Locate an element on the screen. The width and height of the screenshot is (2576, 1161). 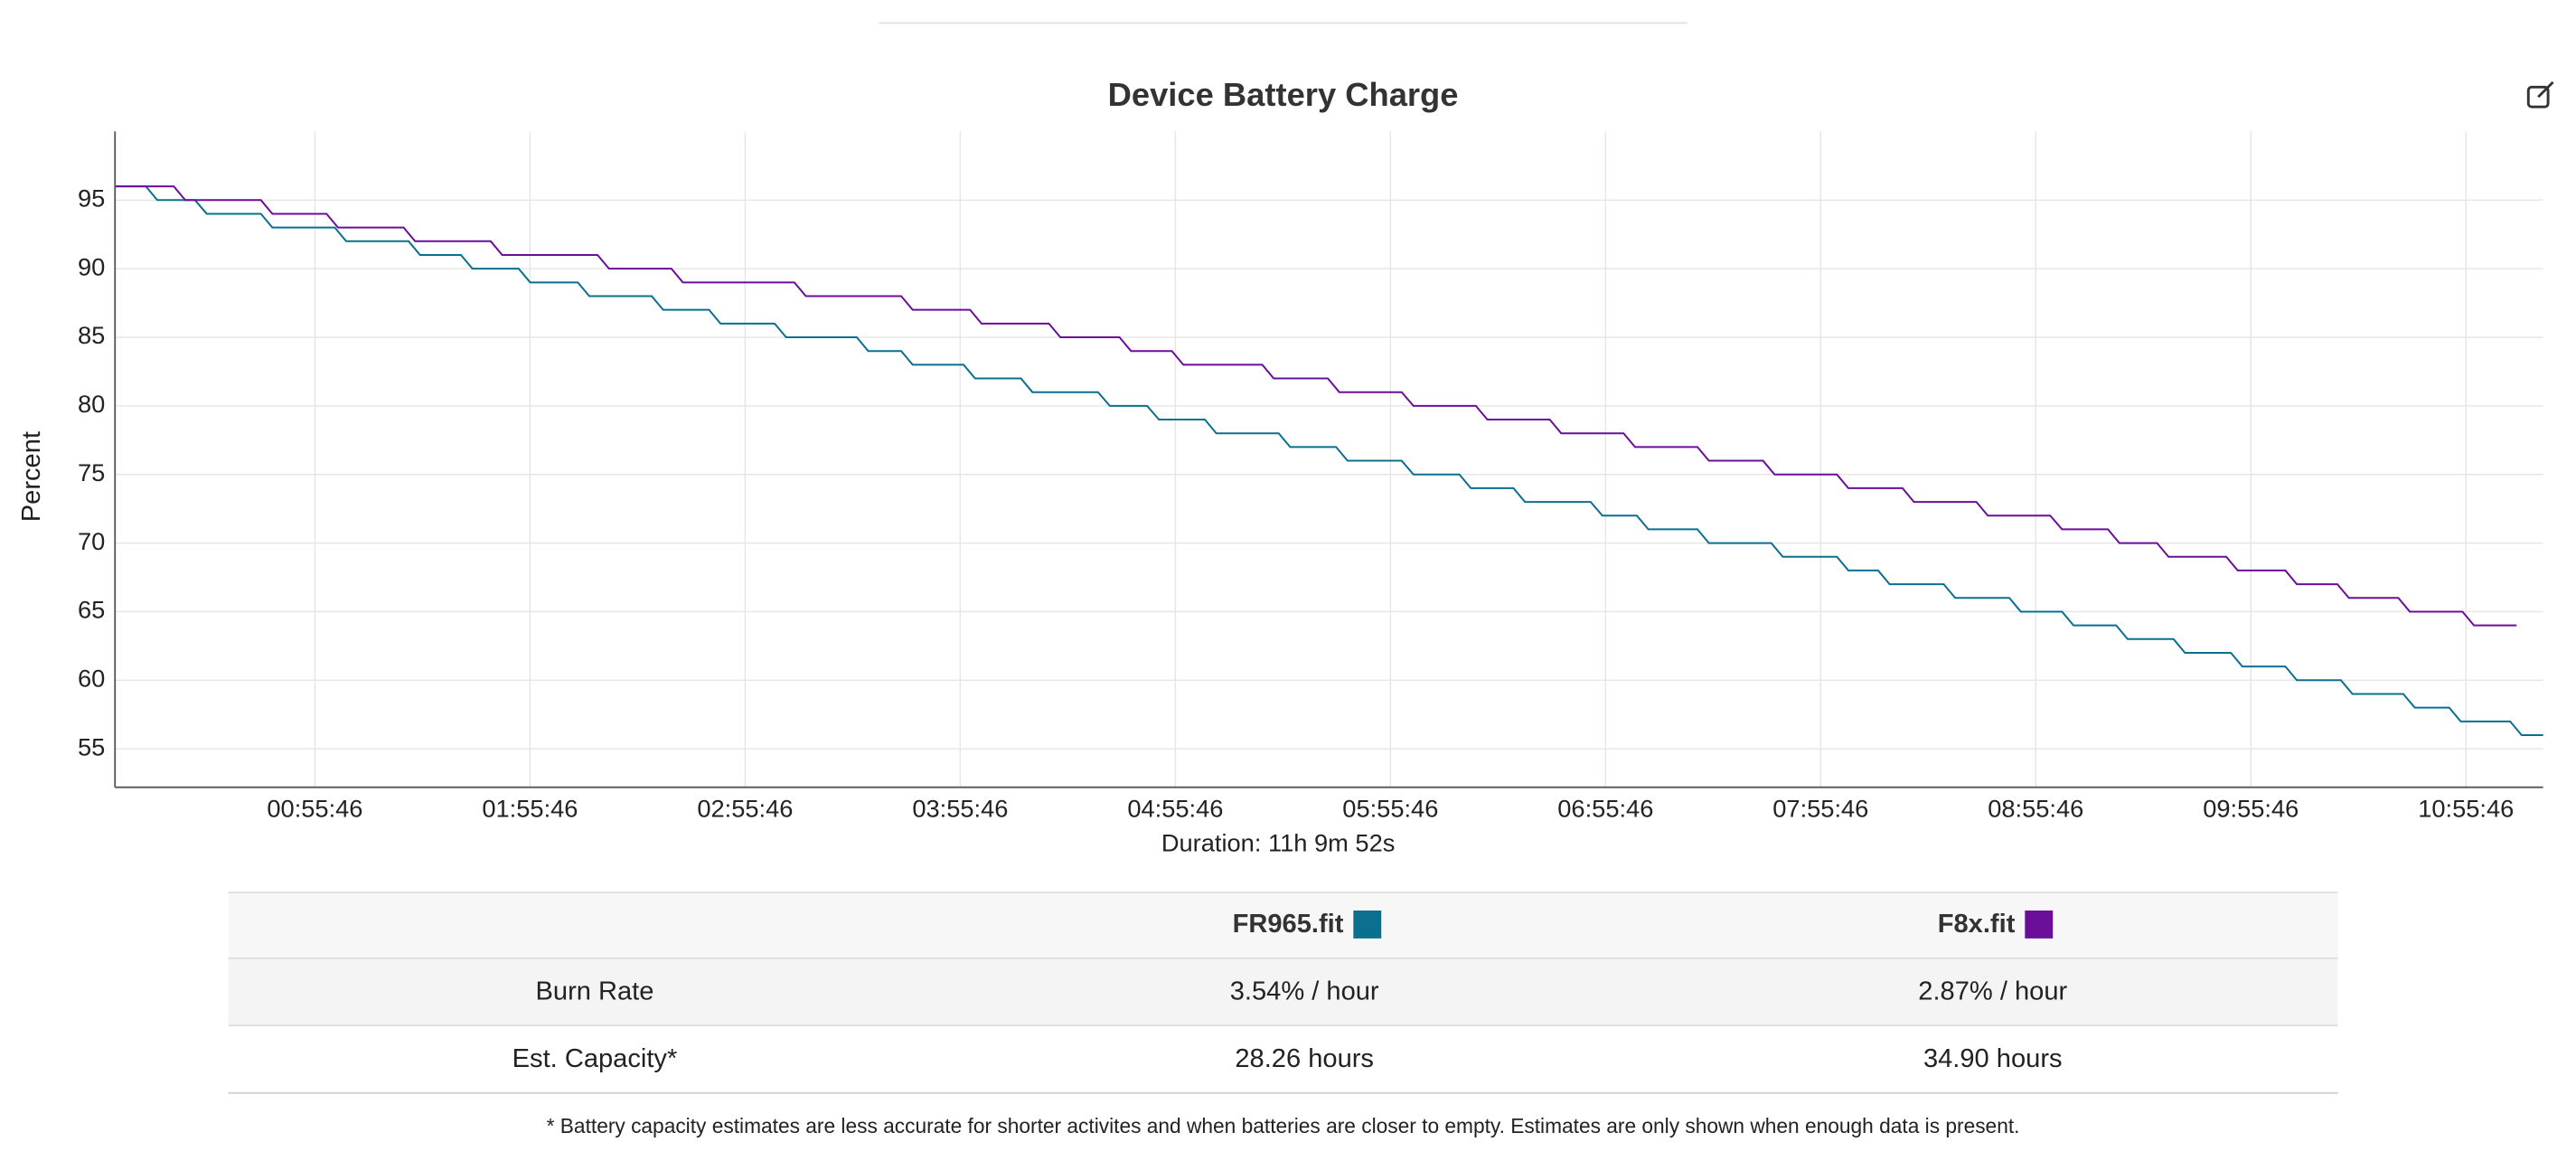
x-tick-label: 04:55:46 is located at coordinates (1175, 808).